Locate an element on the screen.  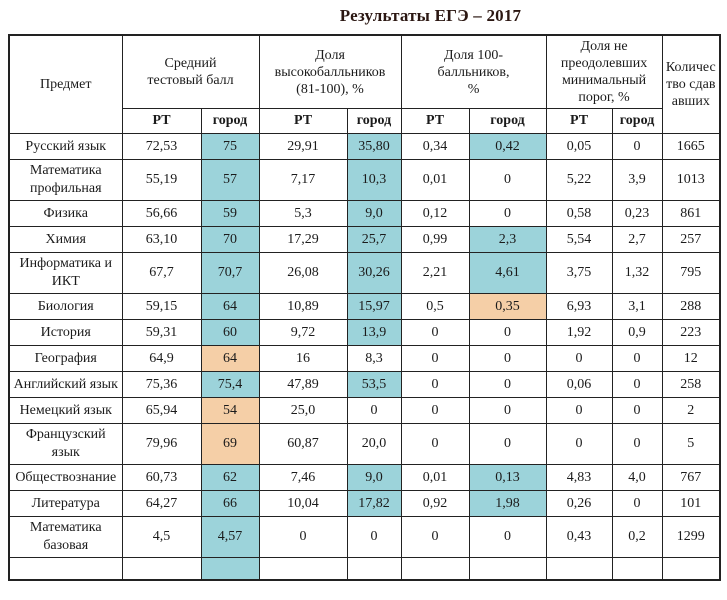
count-cell: 288 is located at coordinates (691, 306).